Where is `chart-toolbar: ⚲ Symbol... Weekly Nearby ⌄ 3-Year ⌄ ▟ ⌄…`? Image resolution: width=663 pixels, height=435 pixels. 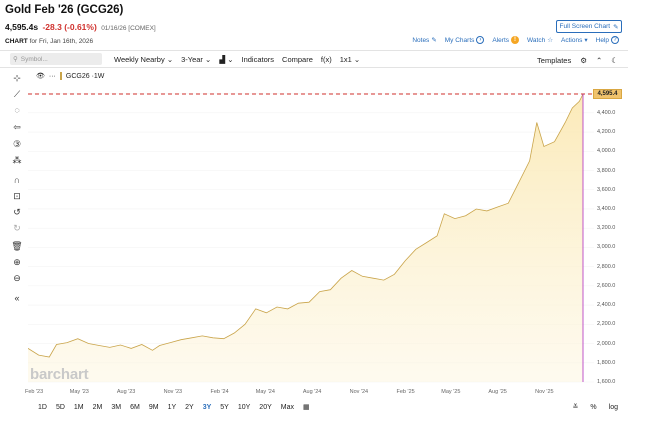
chart-toolbar: ⚲ Symbol... Weekly Nearby ⌄ 3-Year ⌄ ▟ ⌄… is located at coordinates (314, 59).